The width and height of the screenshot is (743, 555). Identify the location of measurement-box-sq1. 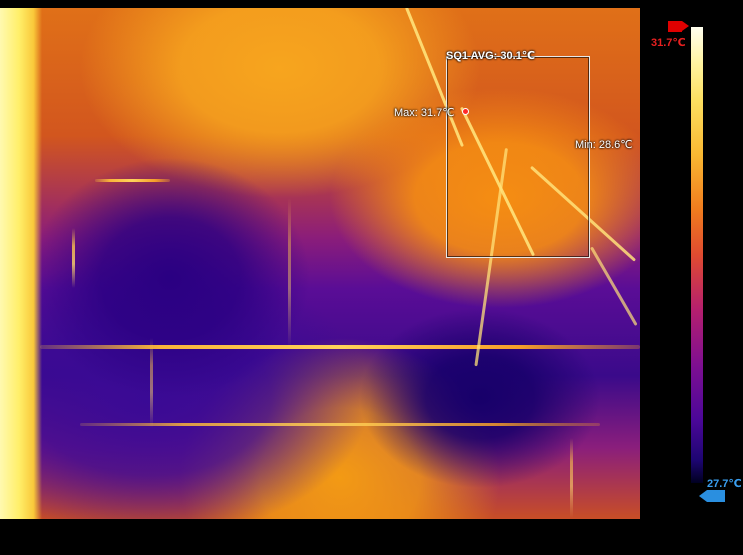
(518, 157).